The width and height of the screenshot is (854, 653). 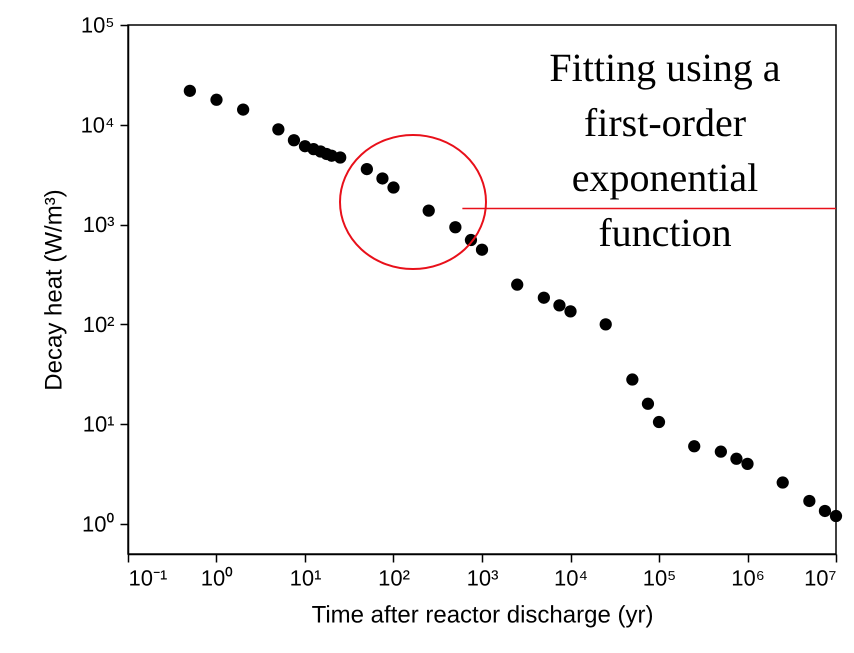 What do you see at coordinates (148, 578) in the screenshot?
I see `x-tick-label: 10⁻¹` at bounding box center [148, 578].